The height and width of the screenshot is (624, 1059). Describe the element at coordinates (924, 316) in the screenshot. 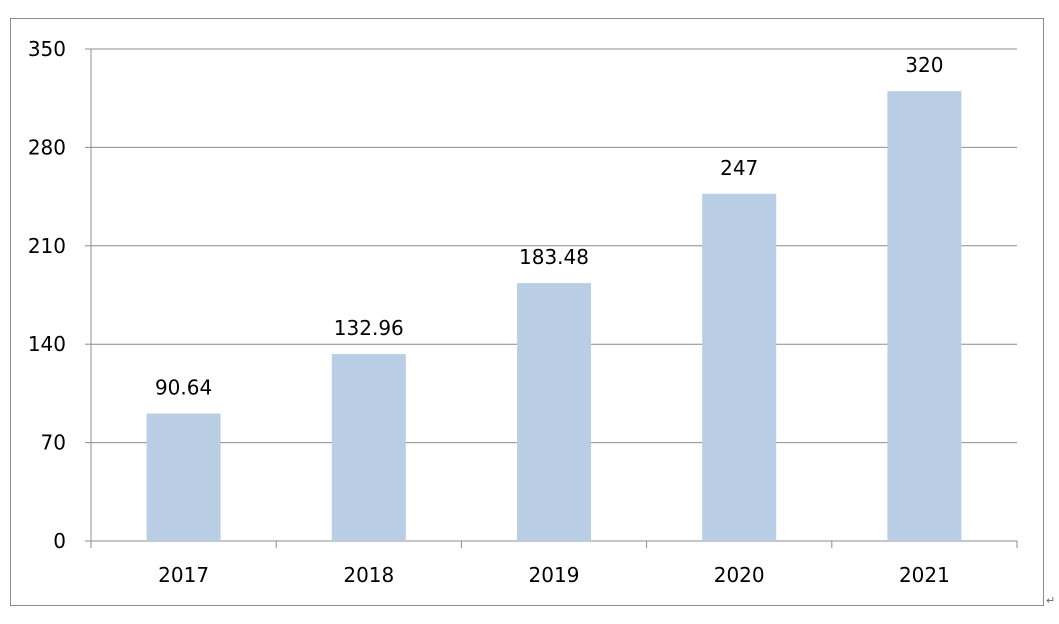

I see `bar-2021` at that location.